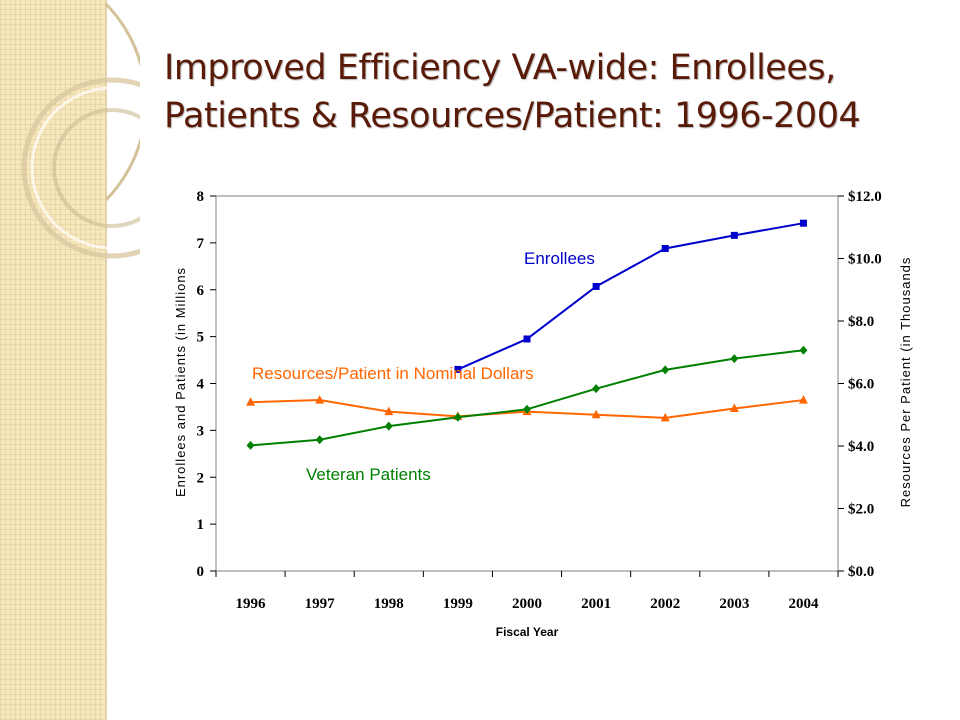  What do you see at coordinates (180, 382) in the screenshot?
I see `left-y-axis-title: Enrollees and Patients (in Millions` at bounding box center [180, 382].